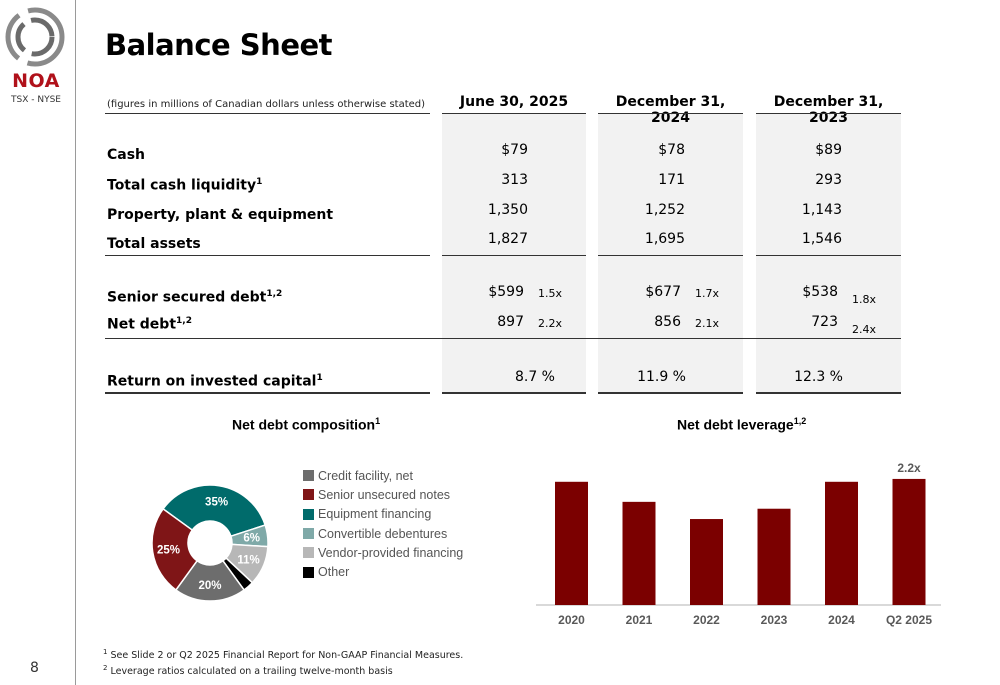 The width and height of the screenshot is (1000, 685). I want to click on cell-ppe-col2: 1,252, so click(664, 210).